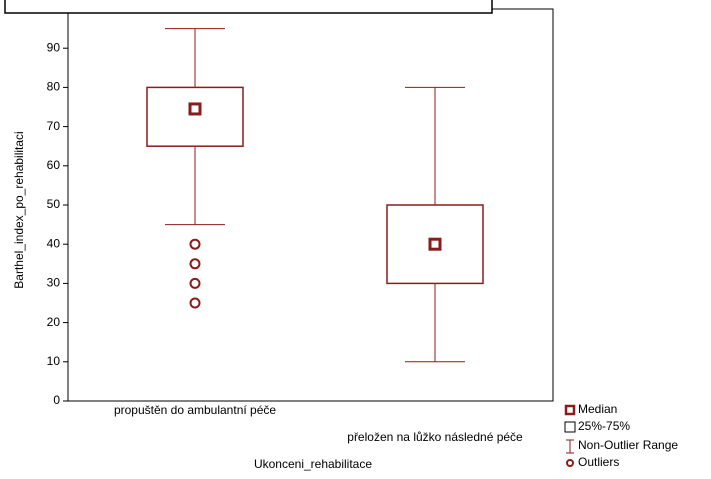  Describe the element at coordinates (54, 204) in the screenshot. I see `y-tick-label: 50` at that location.